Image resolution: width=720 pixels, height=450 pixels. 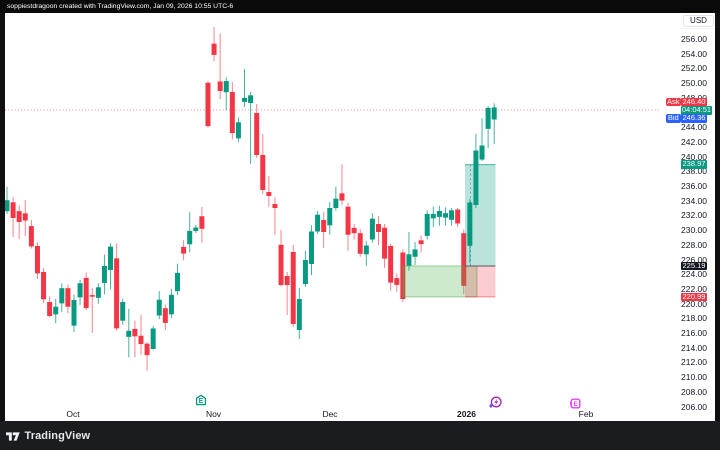 What do you see at coordinates (694, 38) in the screenshot?
I see `price-tick: 256.00` at bounding box center [694, 38].